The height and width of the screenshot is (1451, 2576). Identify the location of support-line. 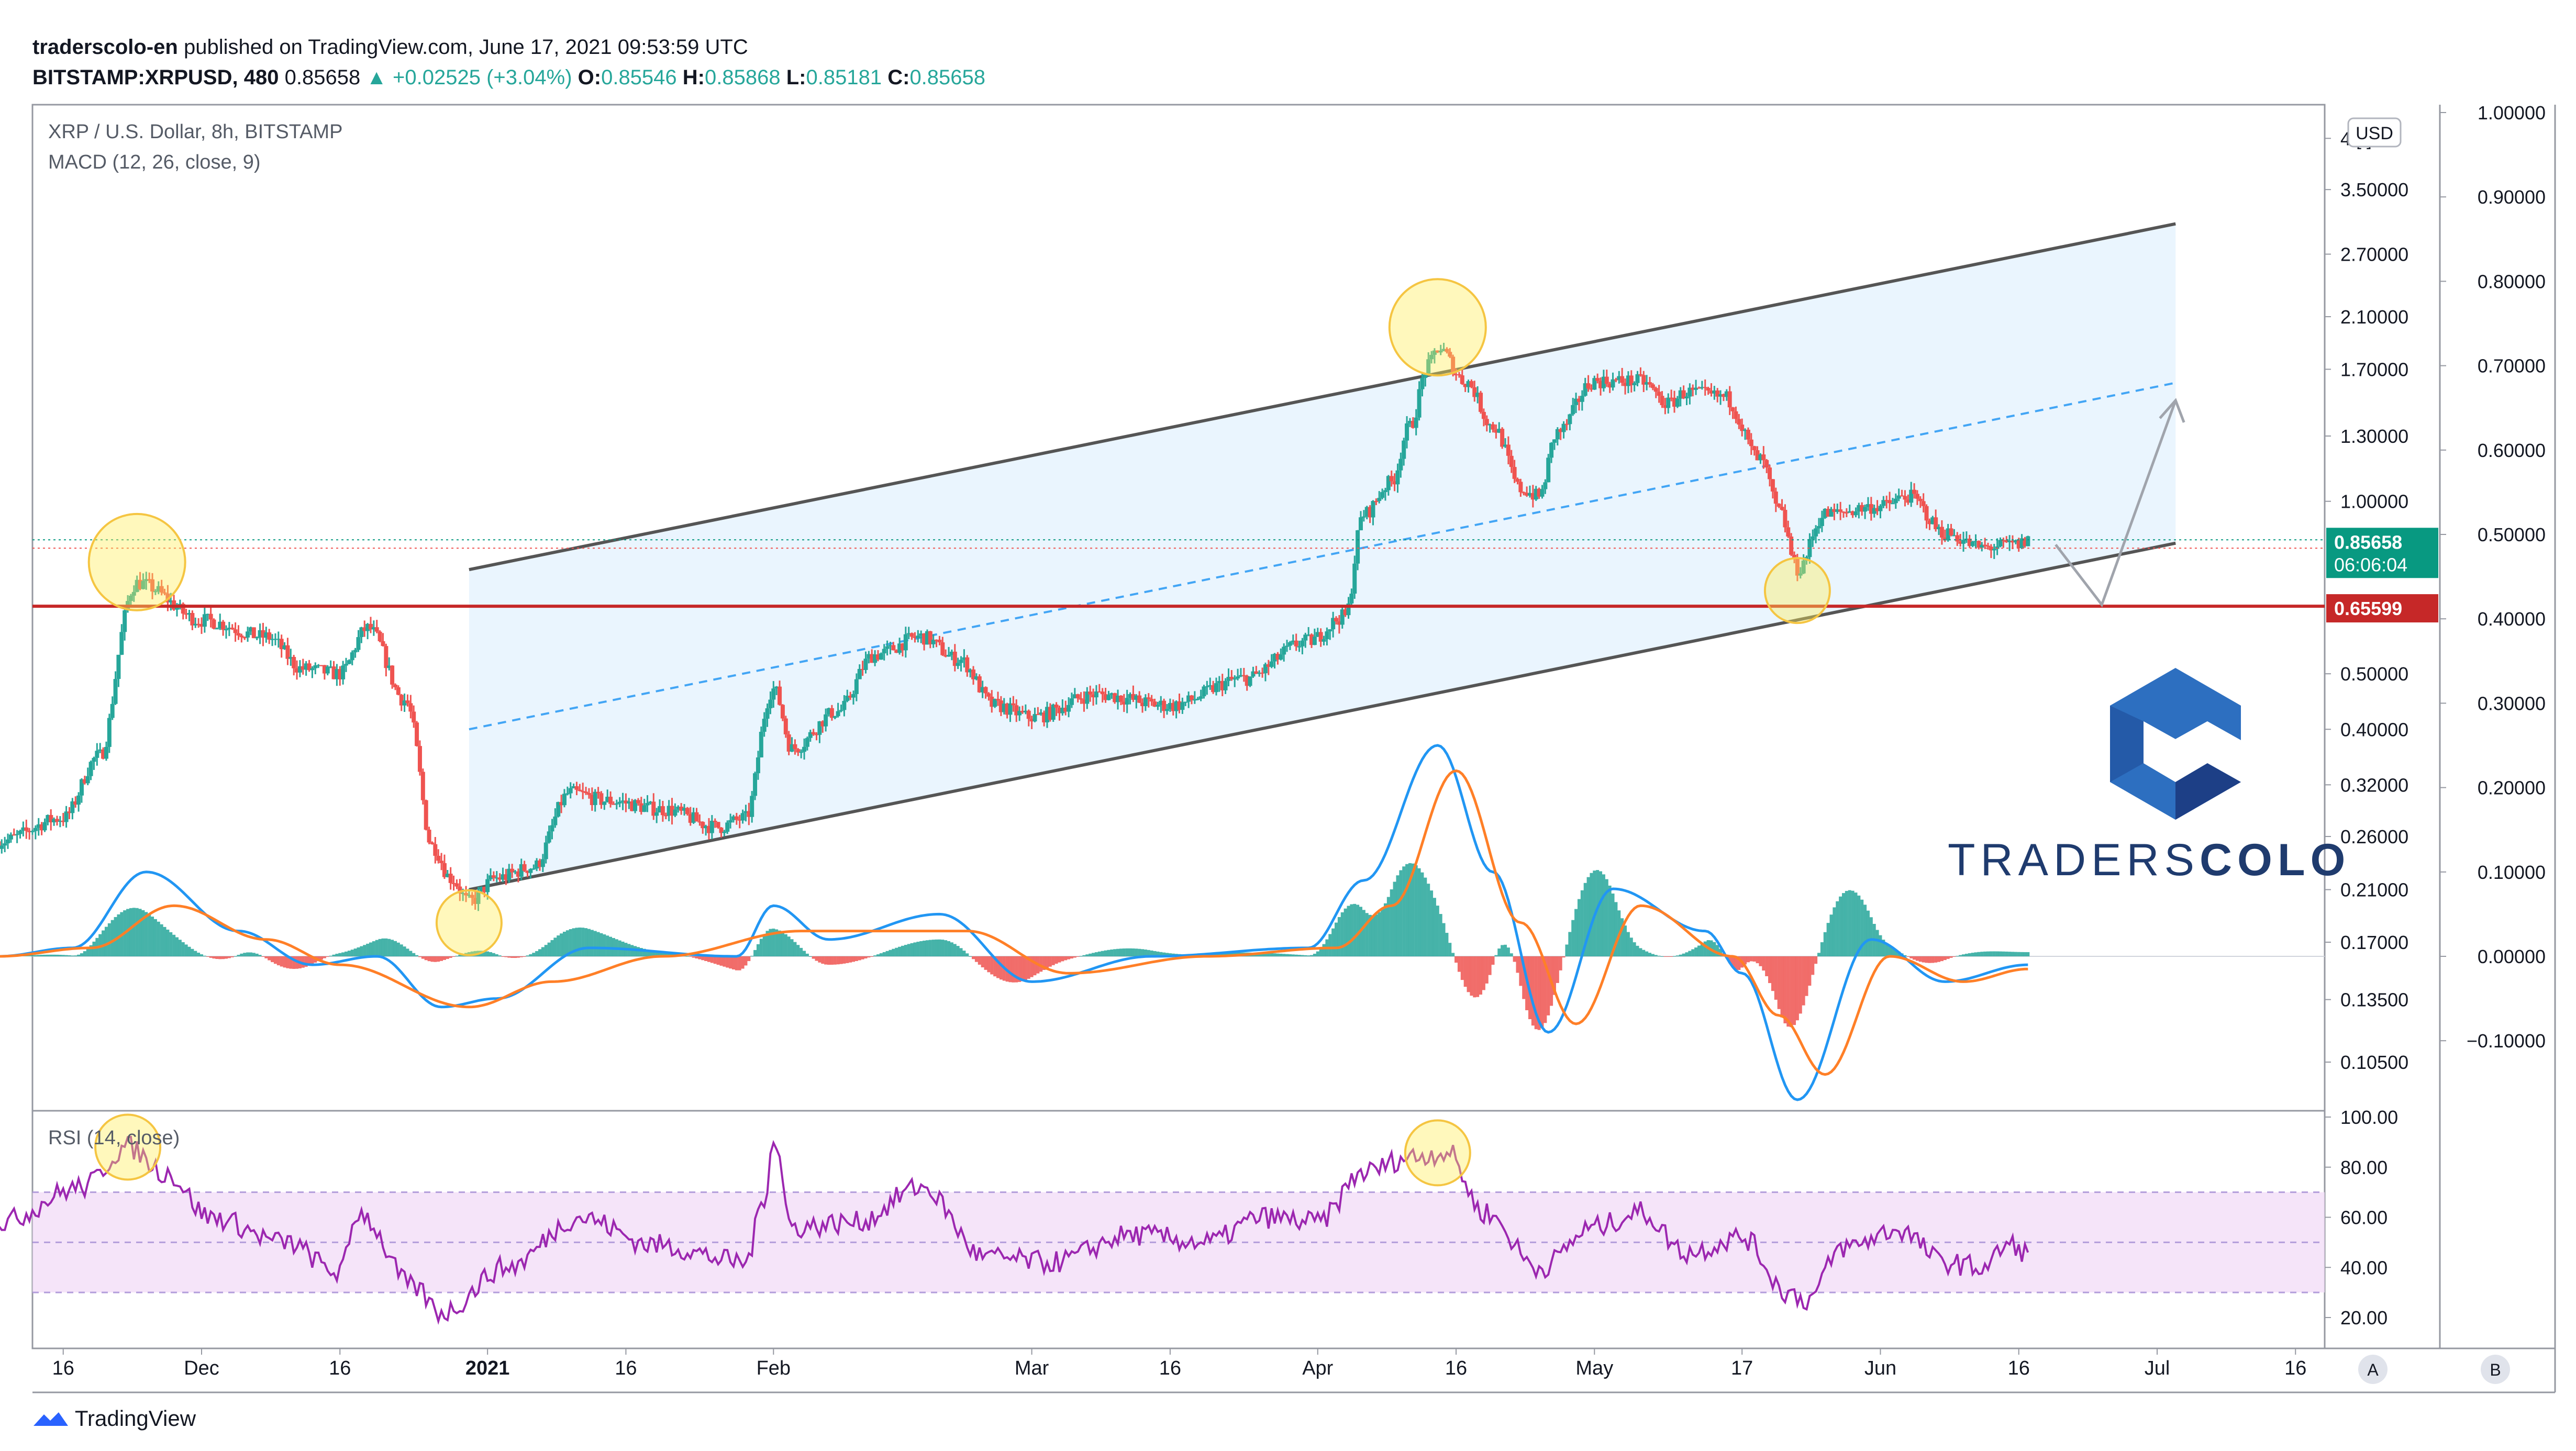
(1178, 573).